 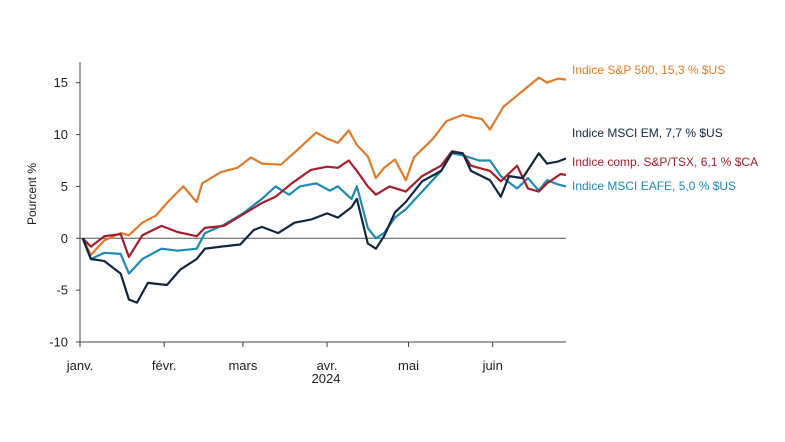 What do you see at coordinates (654, 186) in the screenshot?
I see `series-label-3: Indice MSCI EAFE, 5,0 % $US` at bounding box center [654, 186].